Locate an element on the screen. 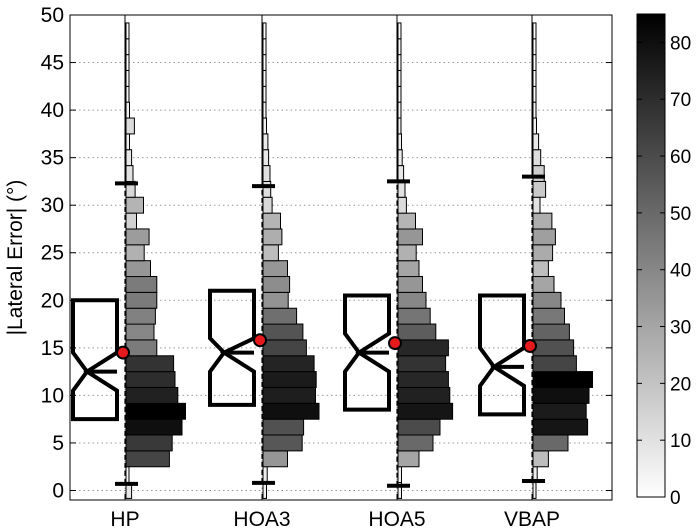  x-tick-label: HOA5 is located at coordinates (396, 519).